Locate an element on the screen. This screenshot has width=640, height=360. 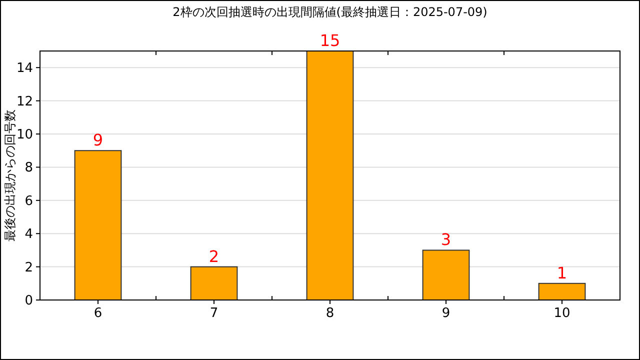
x-tick-label: 8 is located at coordinates (330, 313).